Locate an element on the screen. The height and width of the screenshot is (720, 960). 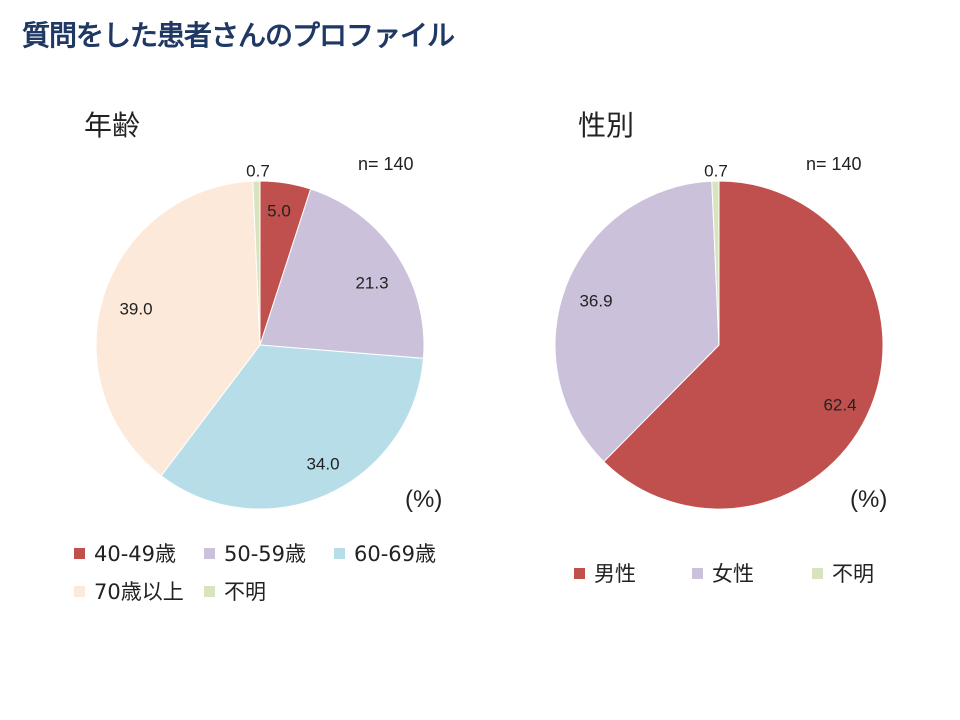
data-label-male: 62.4 is located at coordinates (839, 404).